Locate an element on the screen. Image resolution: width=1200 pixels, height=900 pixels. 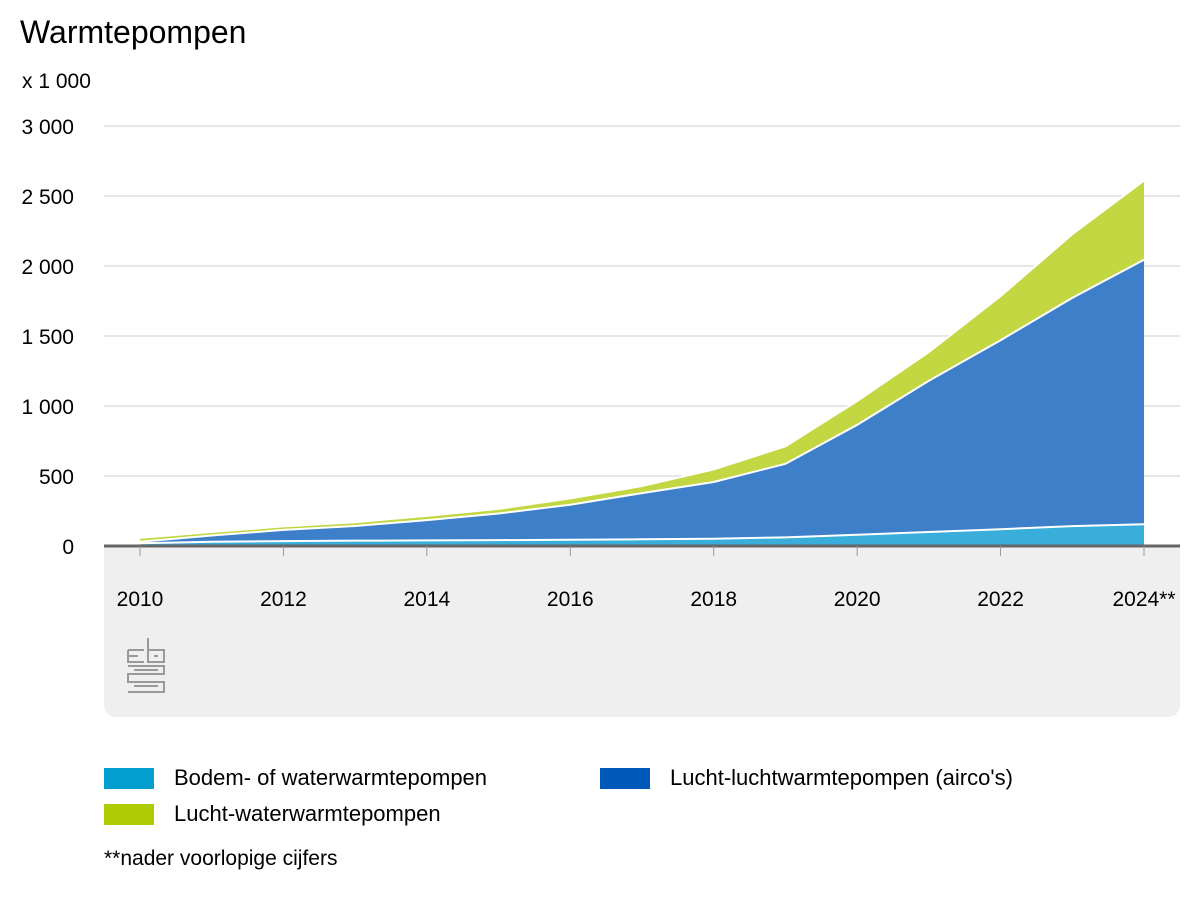
y-tick-label: 2 000 is located at coordinates (47, 267).